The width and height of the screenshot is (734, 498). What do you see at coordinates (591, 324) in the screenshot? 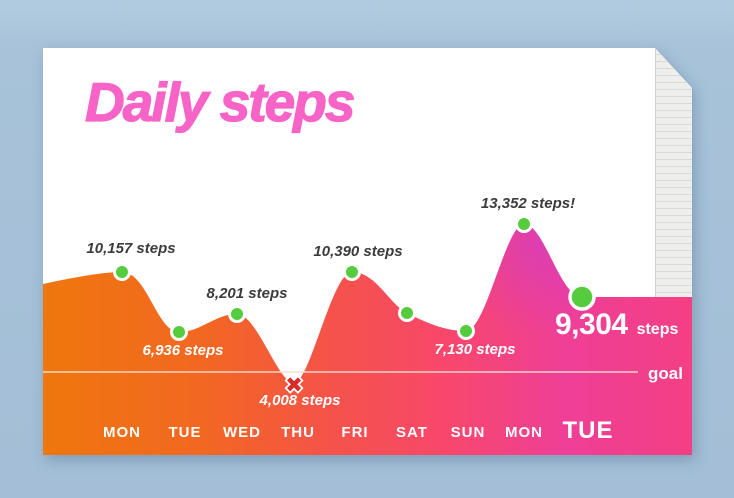
I see `current-steps-number: 9,304` at bounding box center [591, 324].